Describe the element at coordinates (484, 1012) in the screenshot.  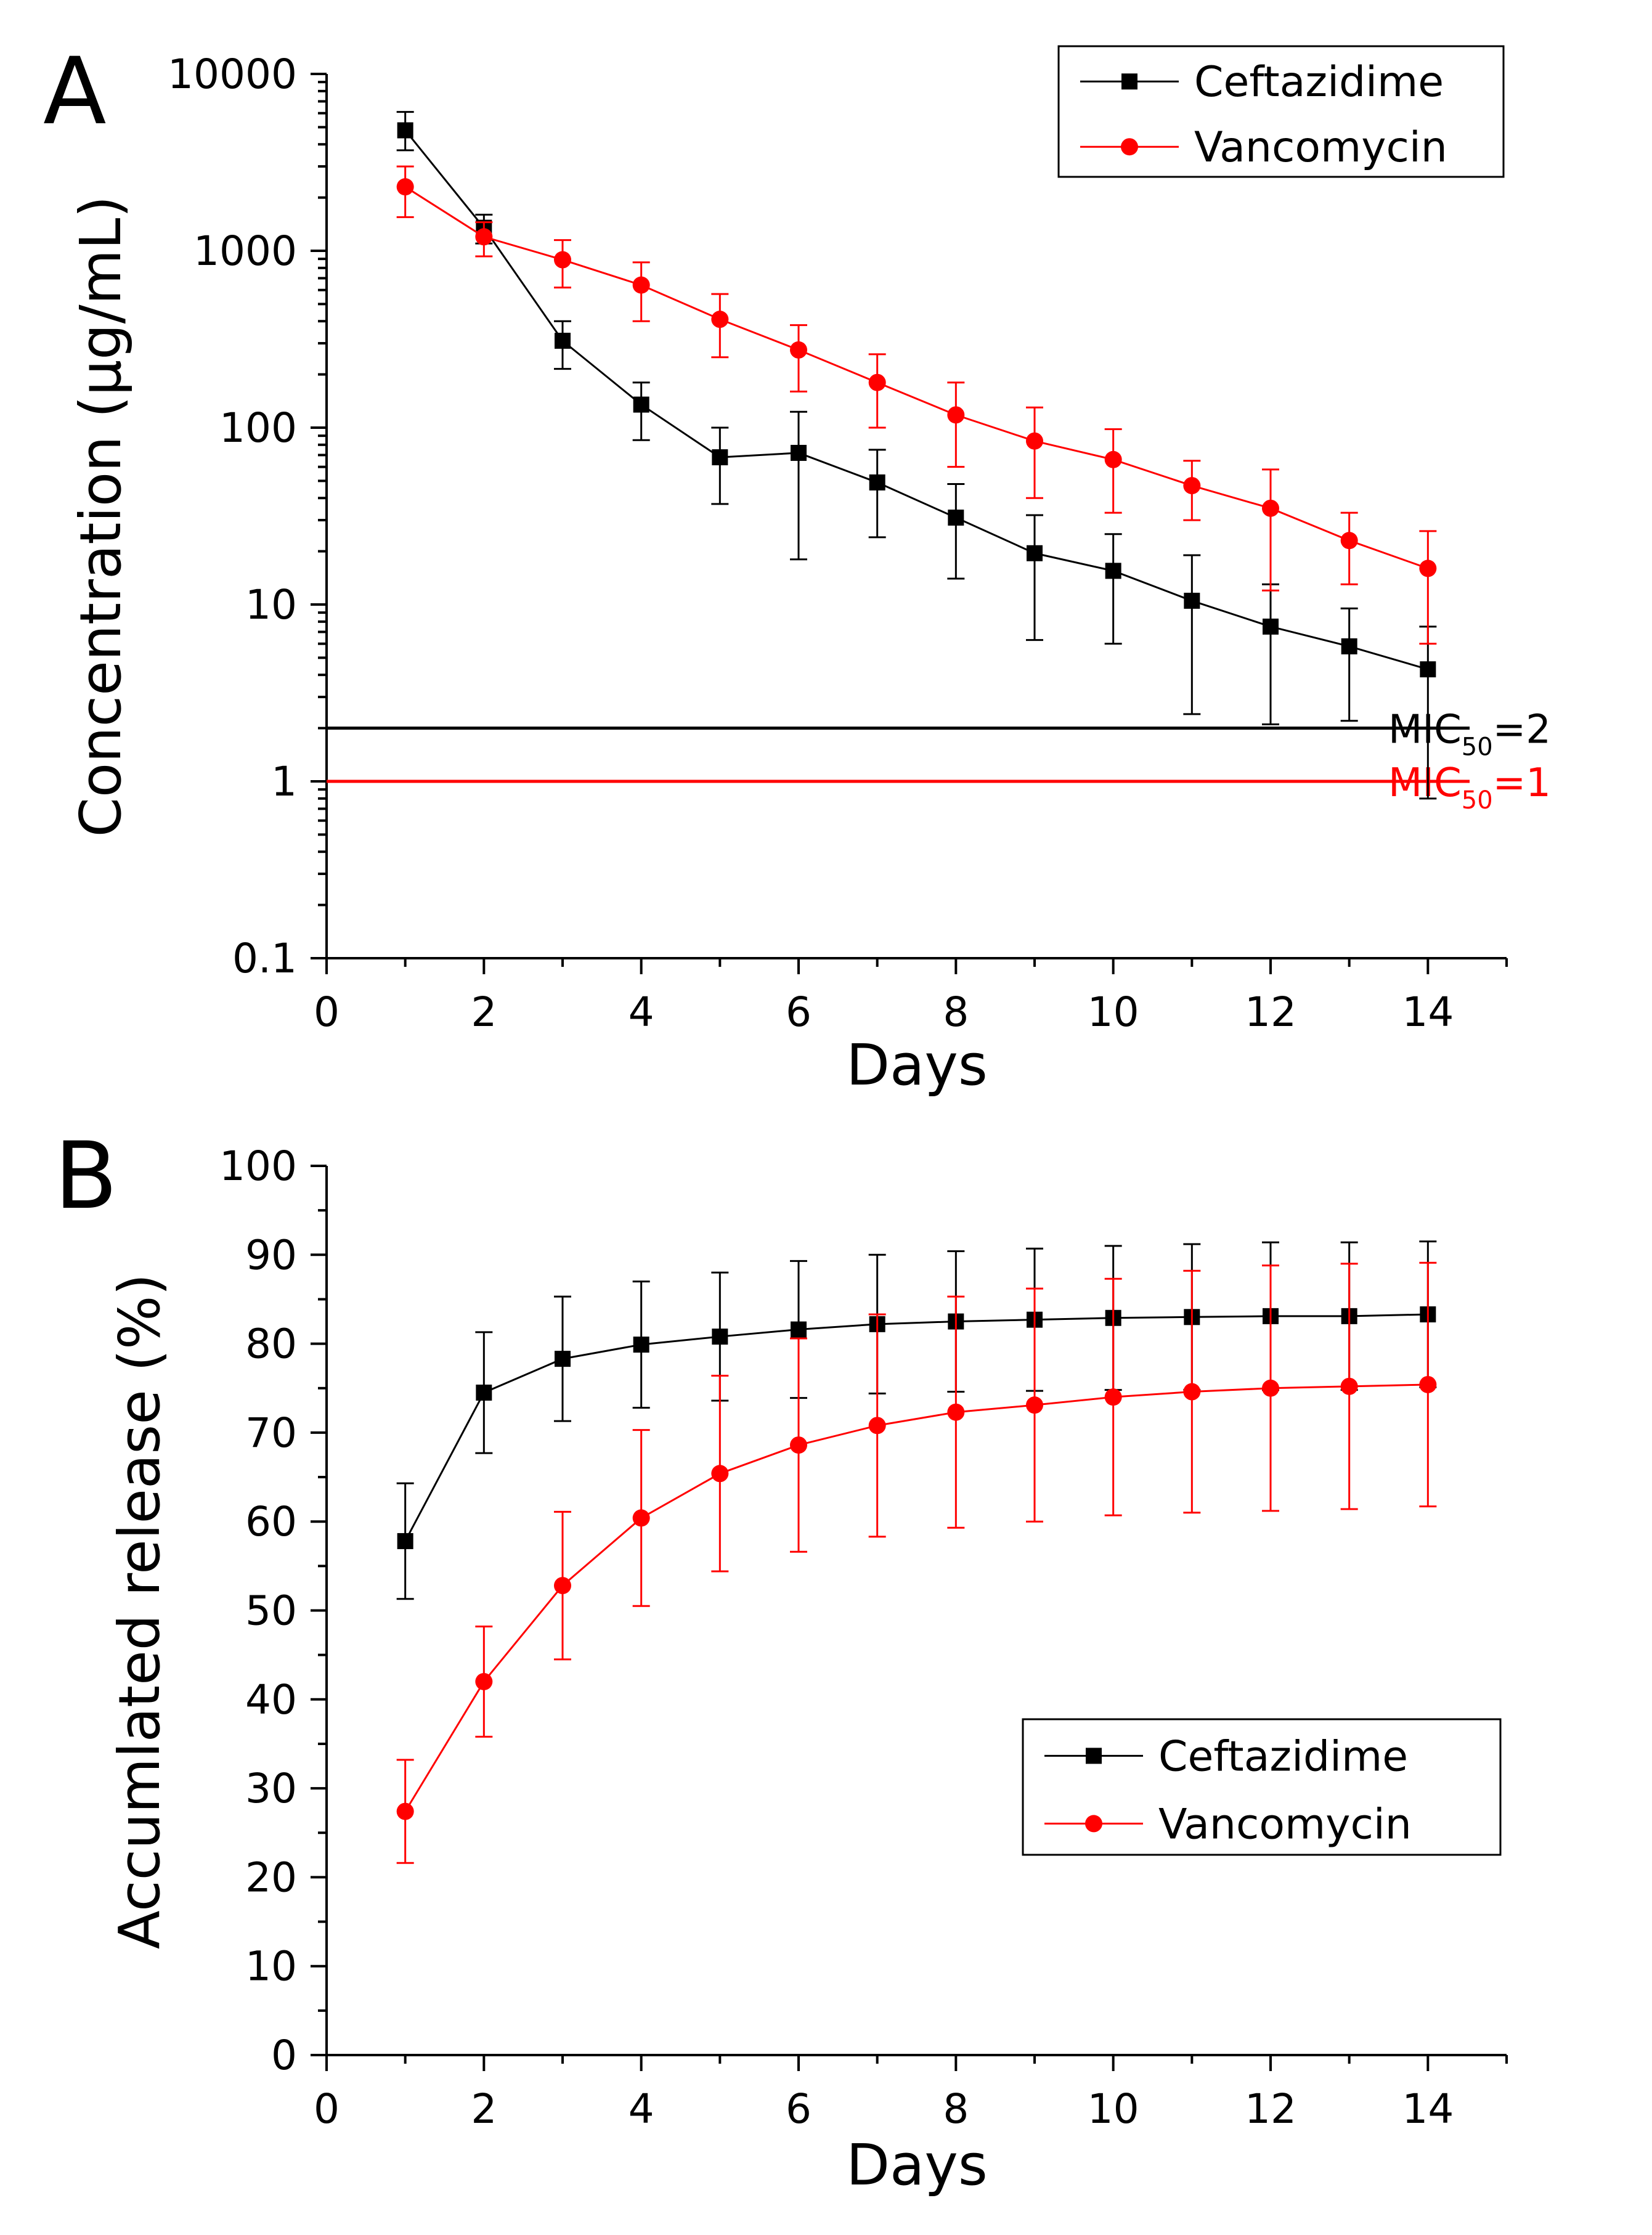
I see `x-tick-label: 2` at that location.